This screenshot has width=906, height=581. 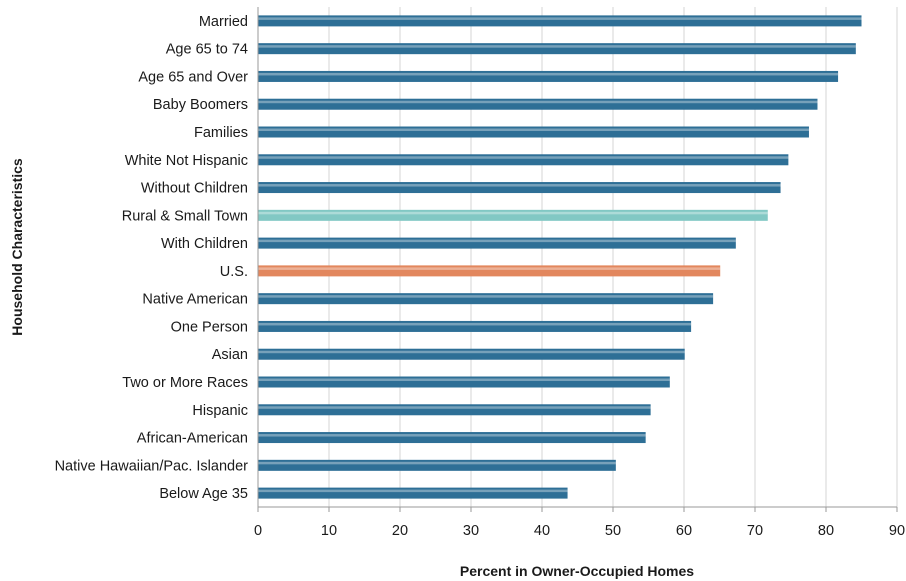 I want to click on x-tick-label-80: 80, so click(x=826, y=531).